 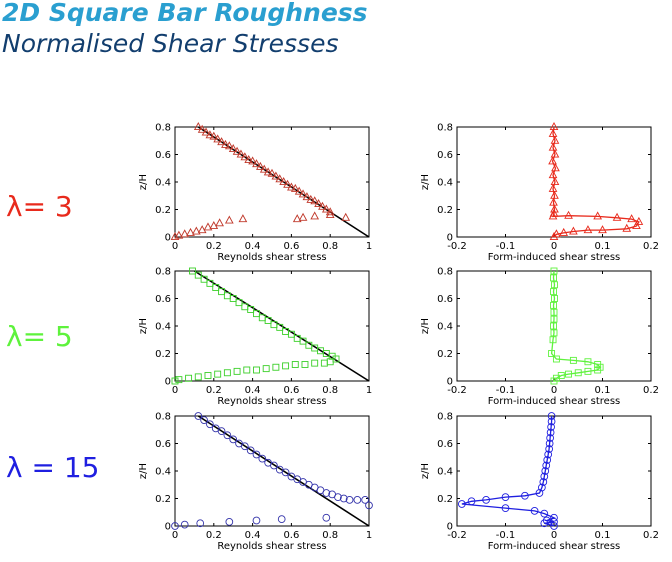 What do you see at coordinates (39, 336) in the screenshot?
I see `row-label-lambda-5: λ= 5` at bounding box center [39, 336].